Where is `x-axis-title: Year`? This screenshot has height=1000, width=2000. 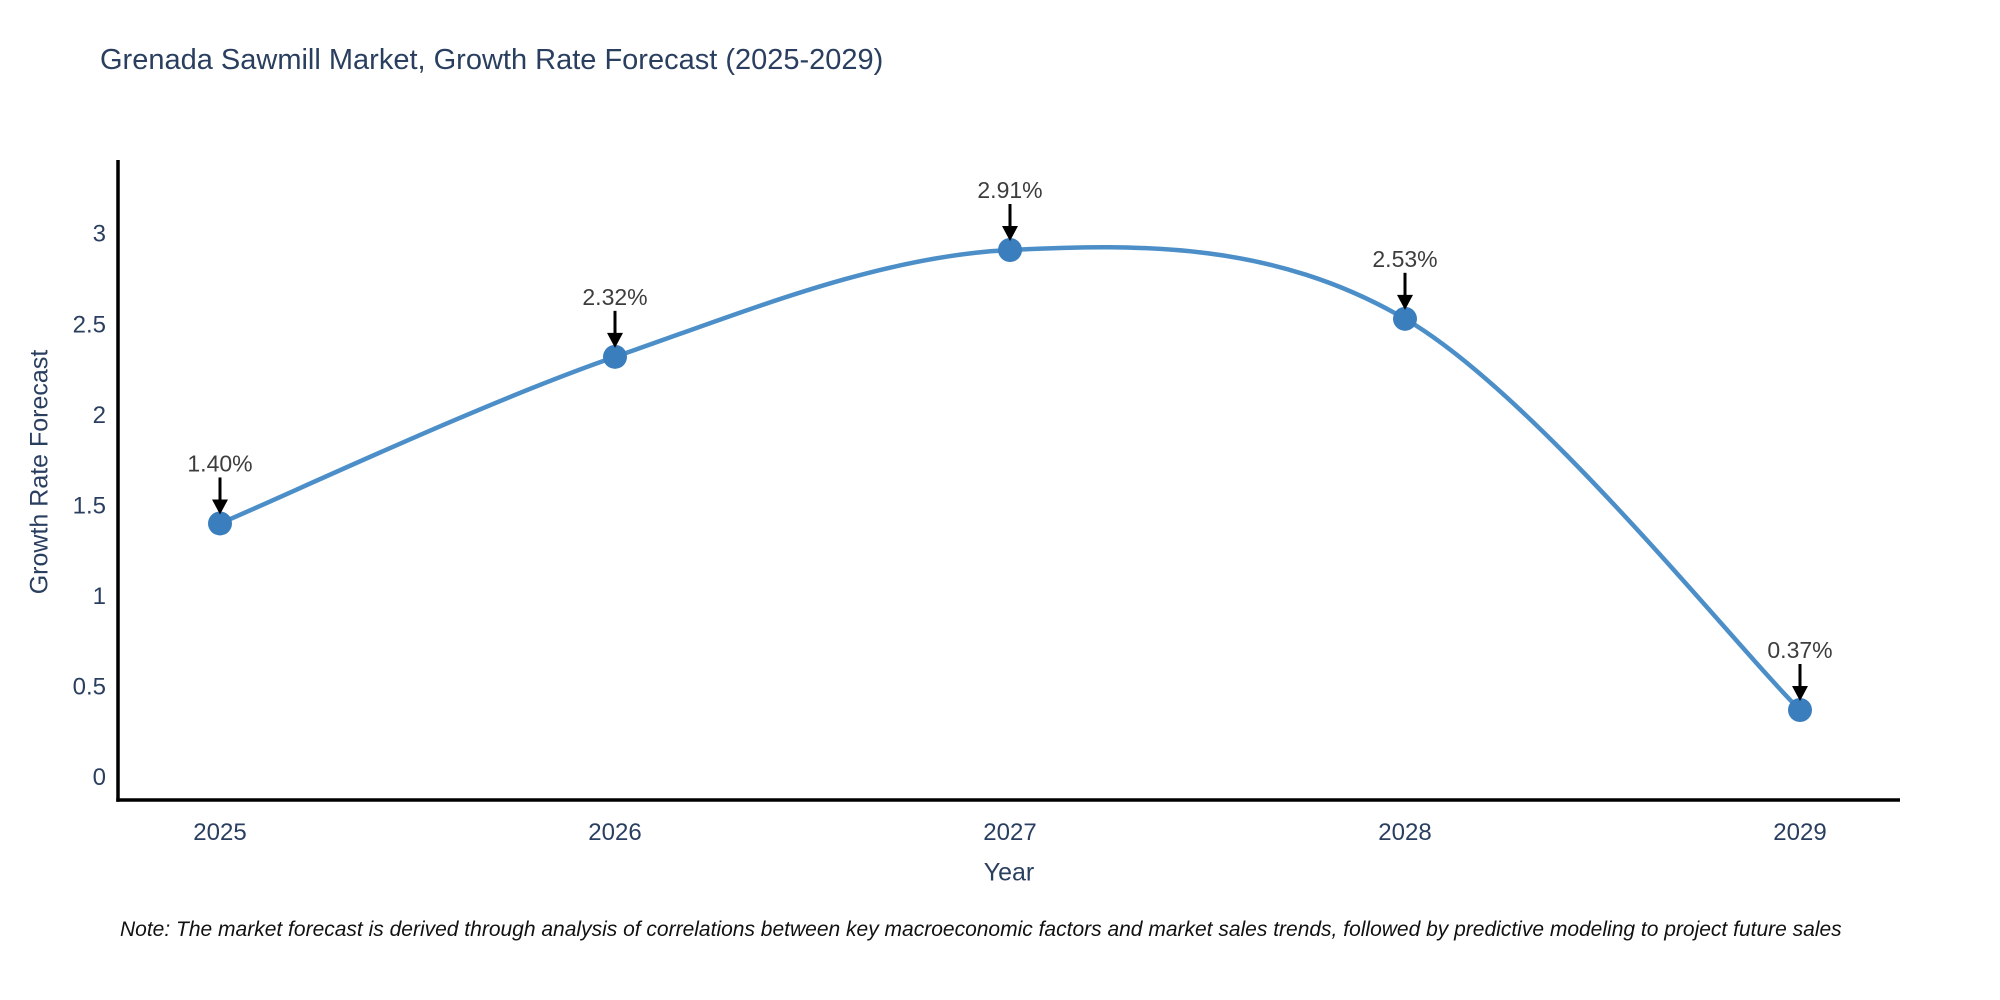
x-axis-title: Year is located at coordinates (1009, 872).